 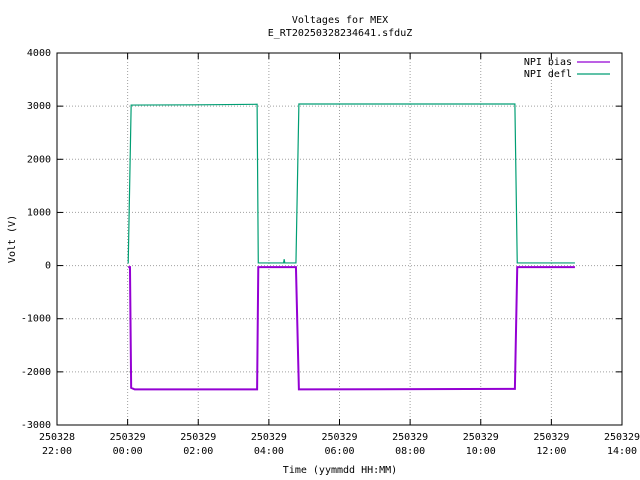 I want to click on y-tick-label: -3000, so click(x=36, y=425).